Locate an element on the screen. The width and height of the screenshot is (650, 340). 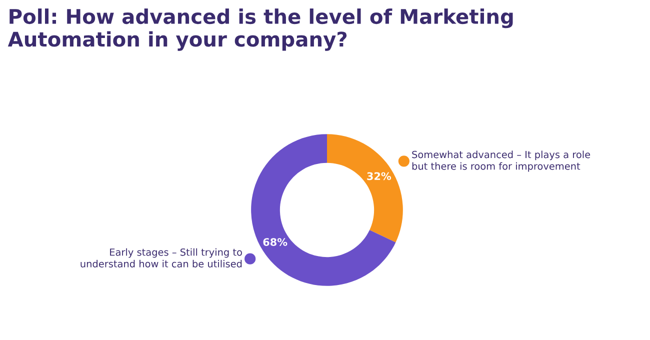
legend-label: Somewhat advanced – It plays a role but there is room for improvement is located at coordinates (501, 161).